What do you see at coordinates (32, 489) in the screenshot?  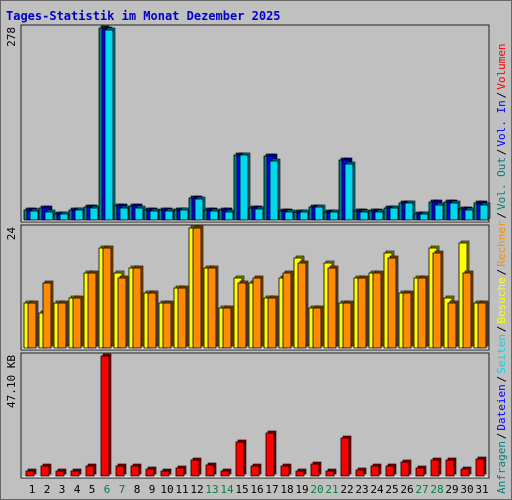 I see `x-tick-day-1: 1` at bounding box center [32, 489].